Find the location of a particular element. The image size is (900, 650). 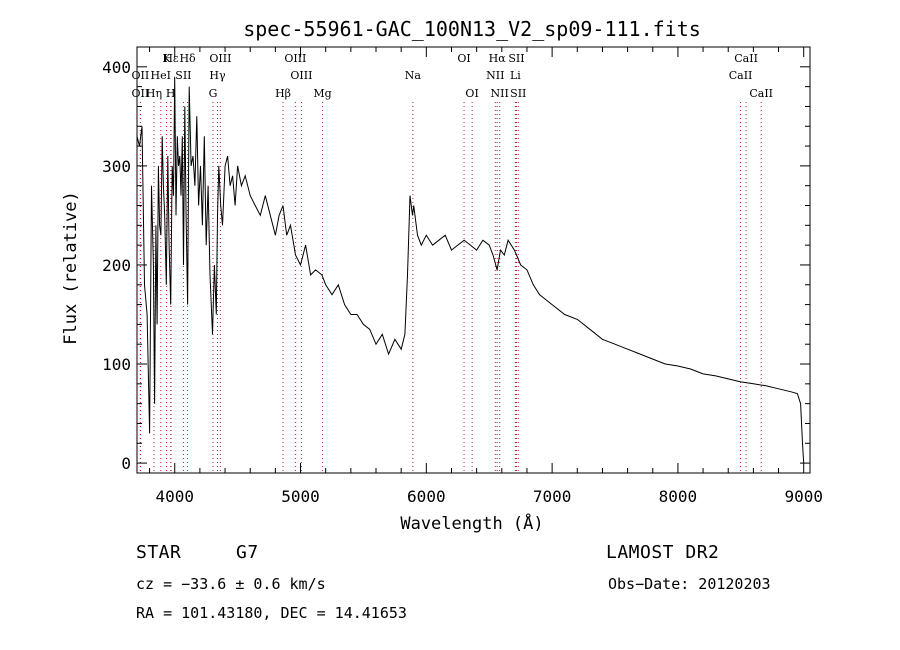

y-axis-label: Flux (relative) is located at coordinates (71, 268).